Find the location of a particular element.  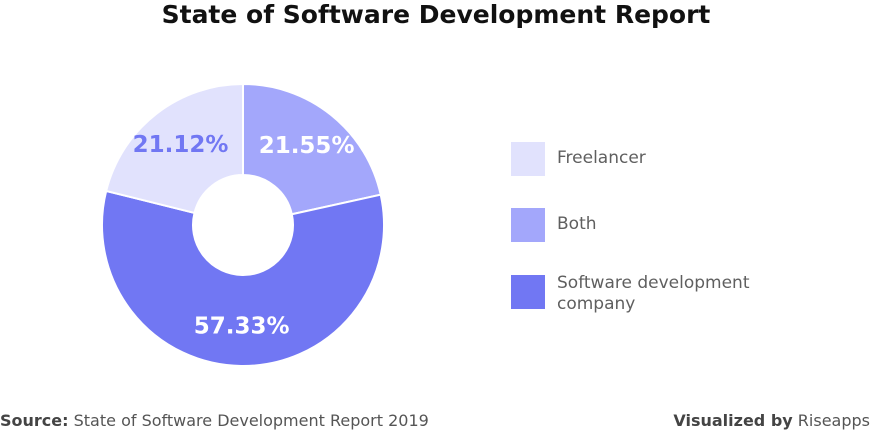

slice-both is located at coordinates (312, 149).